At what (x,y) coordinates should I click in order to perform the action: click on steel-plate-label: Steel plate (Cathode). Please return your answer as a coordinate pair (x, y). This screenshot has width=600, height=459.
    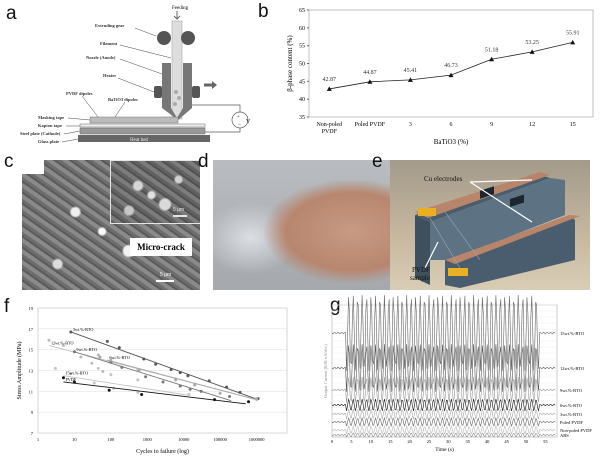
    Looking at the image, I should click on (40, 133).